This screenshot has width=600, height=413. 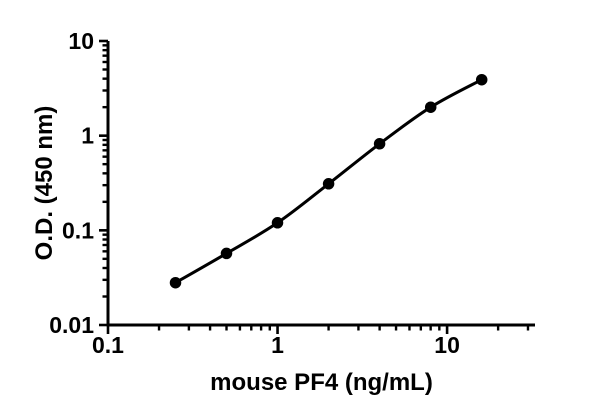 I want to click on y-tick-label: 10, so click(x=81, y=41).